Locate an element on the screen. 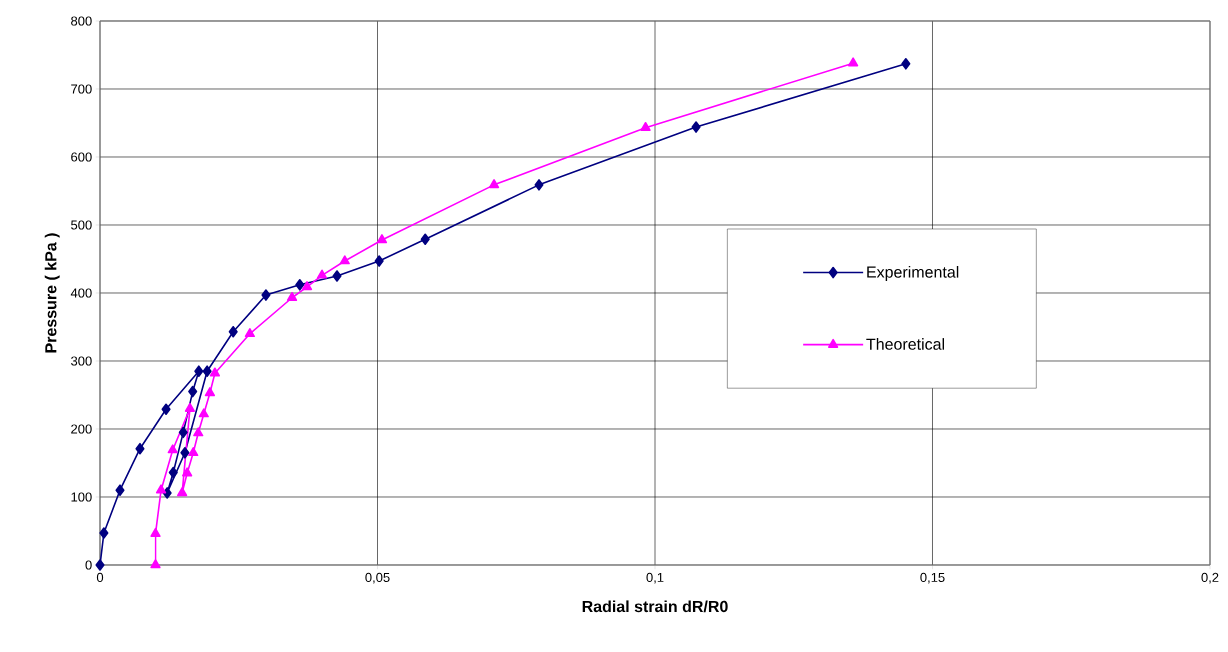  legend-label: Experimental is located at coordinates (913, 273).